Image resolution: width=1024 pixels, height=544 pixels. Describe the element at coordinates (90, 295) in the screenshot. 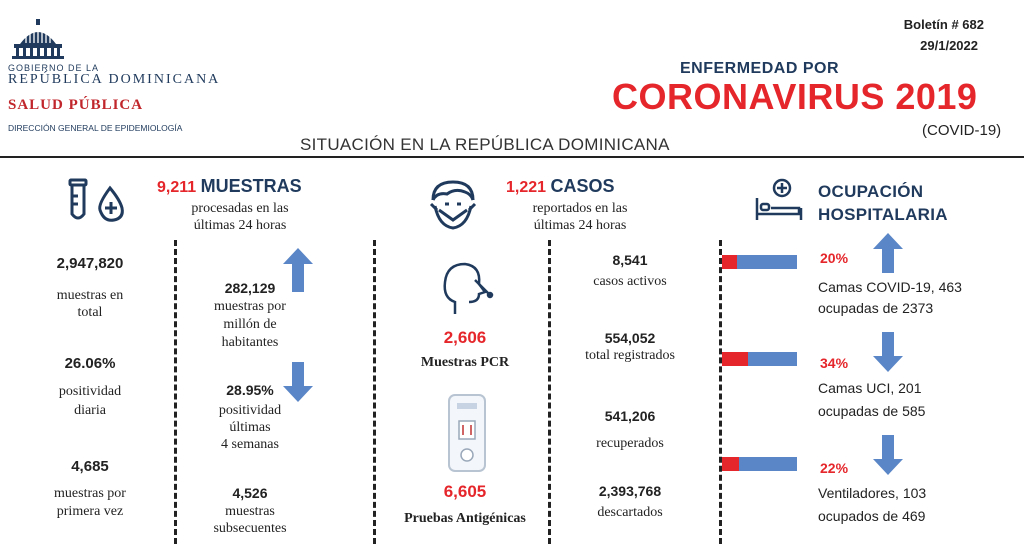

I see `muestras-total-label-1: muestras en` at that location.